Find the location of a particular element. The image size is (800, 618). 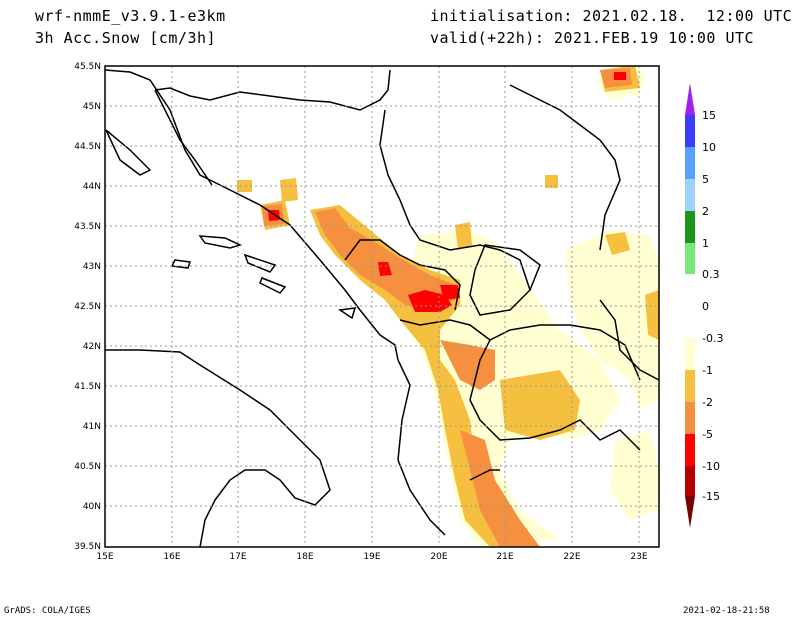

colorbar-label: -1 is located at coordinates (707, 370).